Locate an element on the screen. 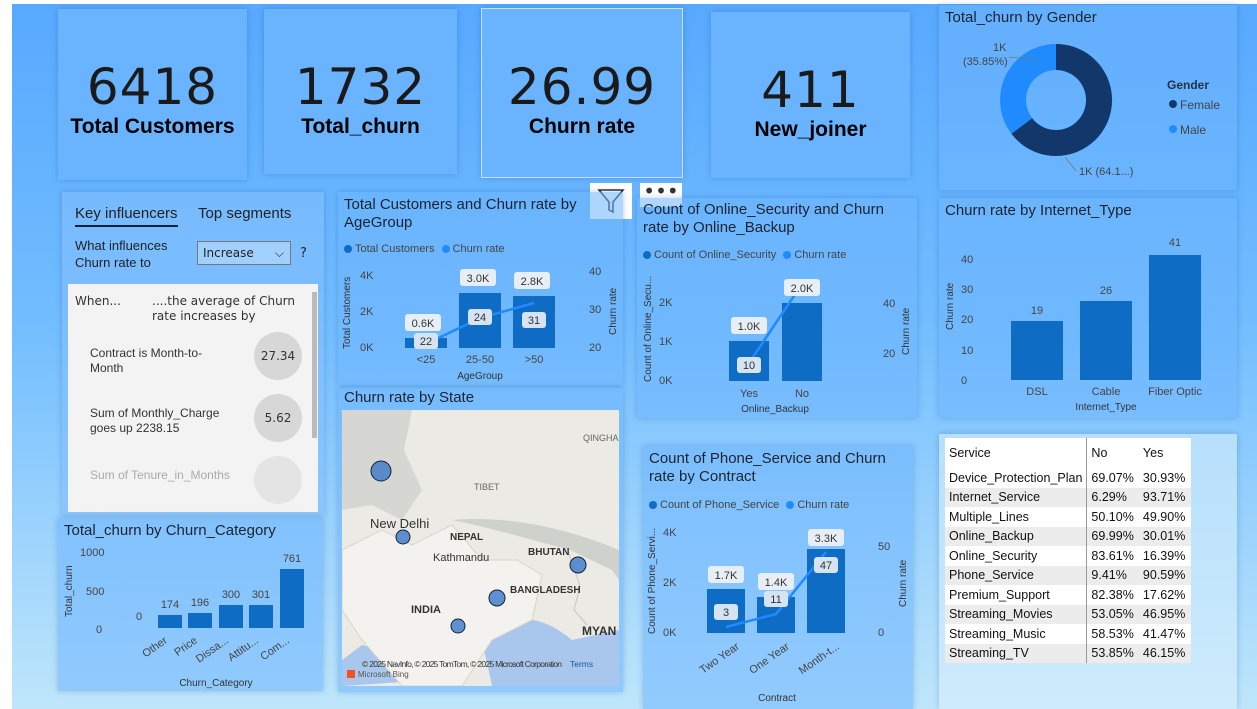  donut-slice-female is located at coordinates (1062, 99).